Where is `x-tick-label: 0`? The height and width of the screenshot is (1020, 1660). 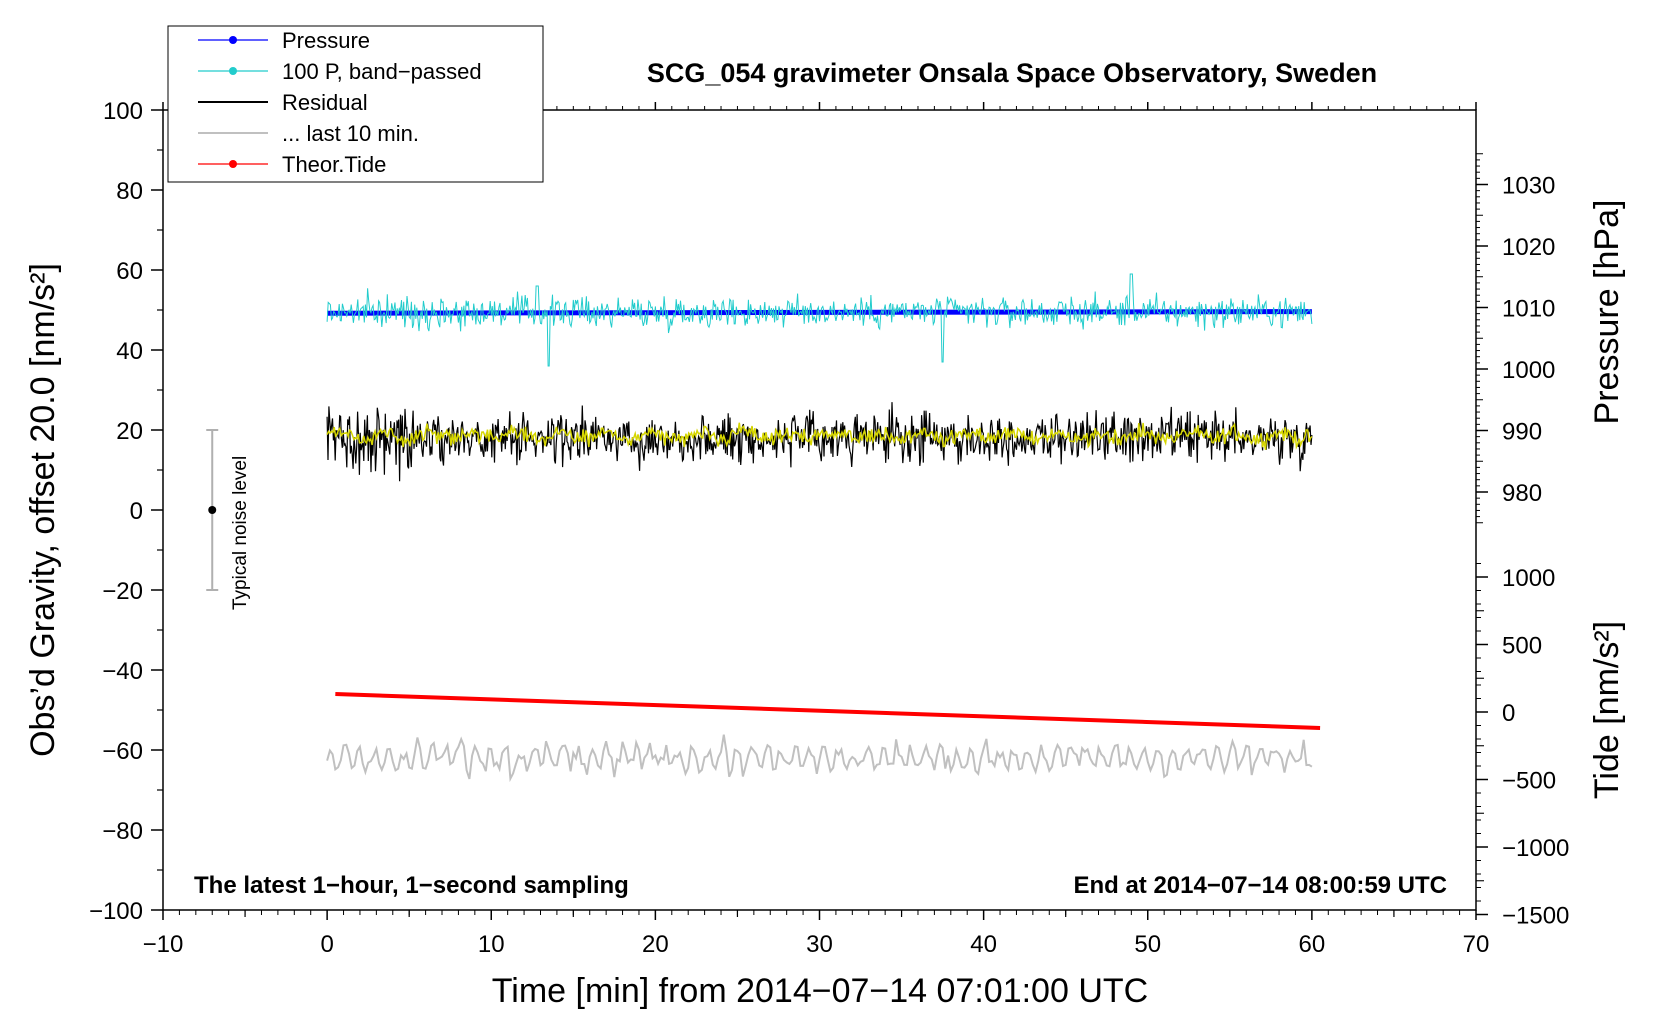 x-tick-label: 0 is located at coordinates (326, 944).